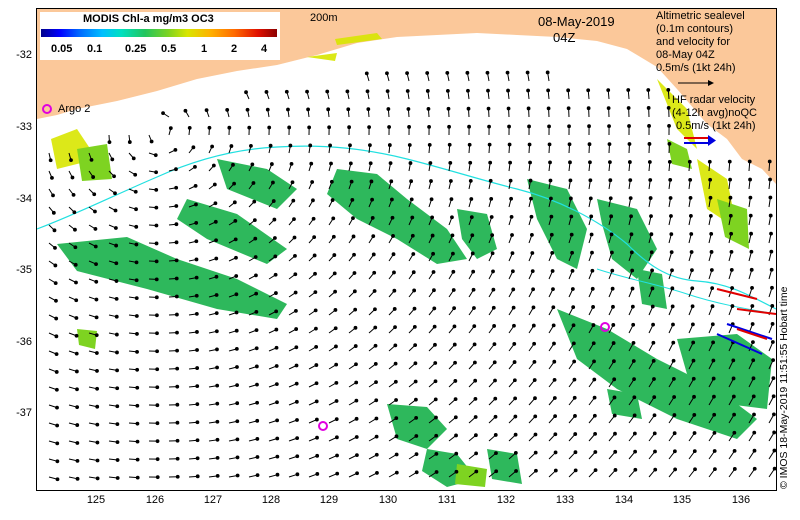 This screenshot has width=800, height=520. I want to click on legend-tick: 4, so click(264, 49).